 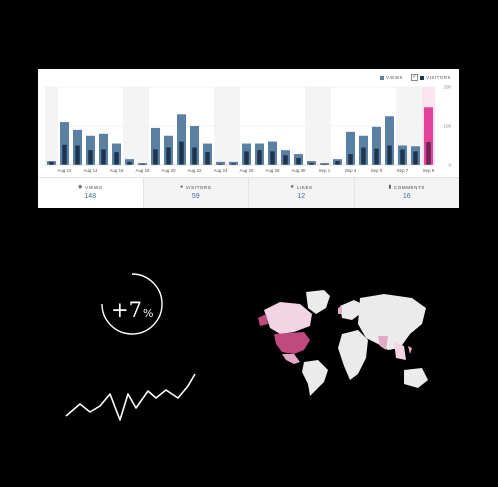 What do you see at coordinates (351, 170) in the screenshot?
I see `x-tick-label: Sep 3` at bounding box center [351, 170].